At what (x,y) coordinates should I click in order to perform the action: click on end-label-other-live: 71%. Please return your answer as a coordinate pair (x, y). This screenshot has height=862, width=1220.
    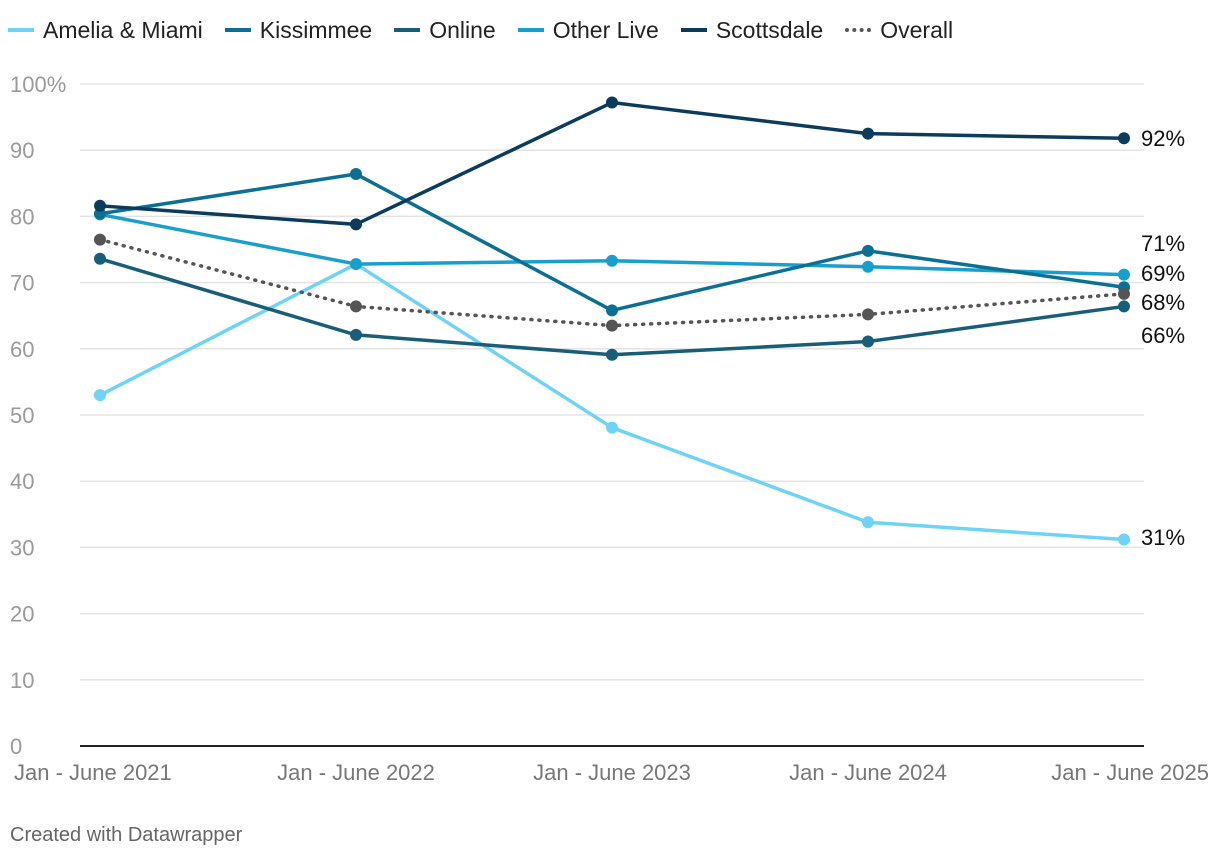
    Looking at the image, I should click on (1163, 243).